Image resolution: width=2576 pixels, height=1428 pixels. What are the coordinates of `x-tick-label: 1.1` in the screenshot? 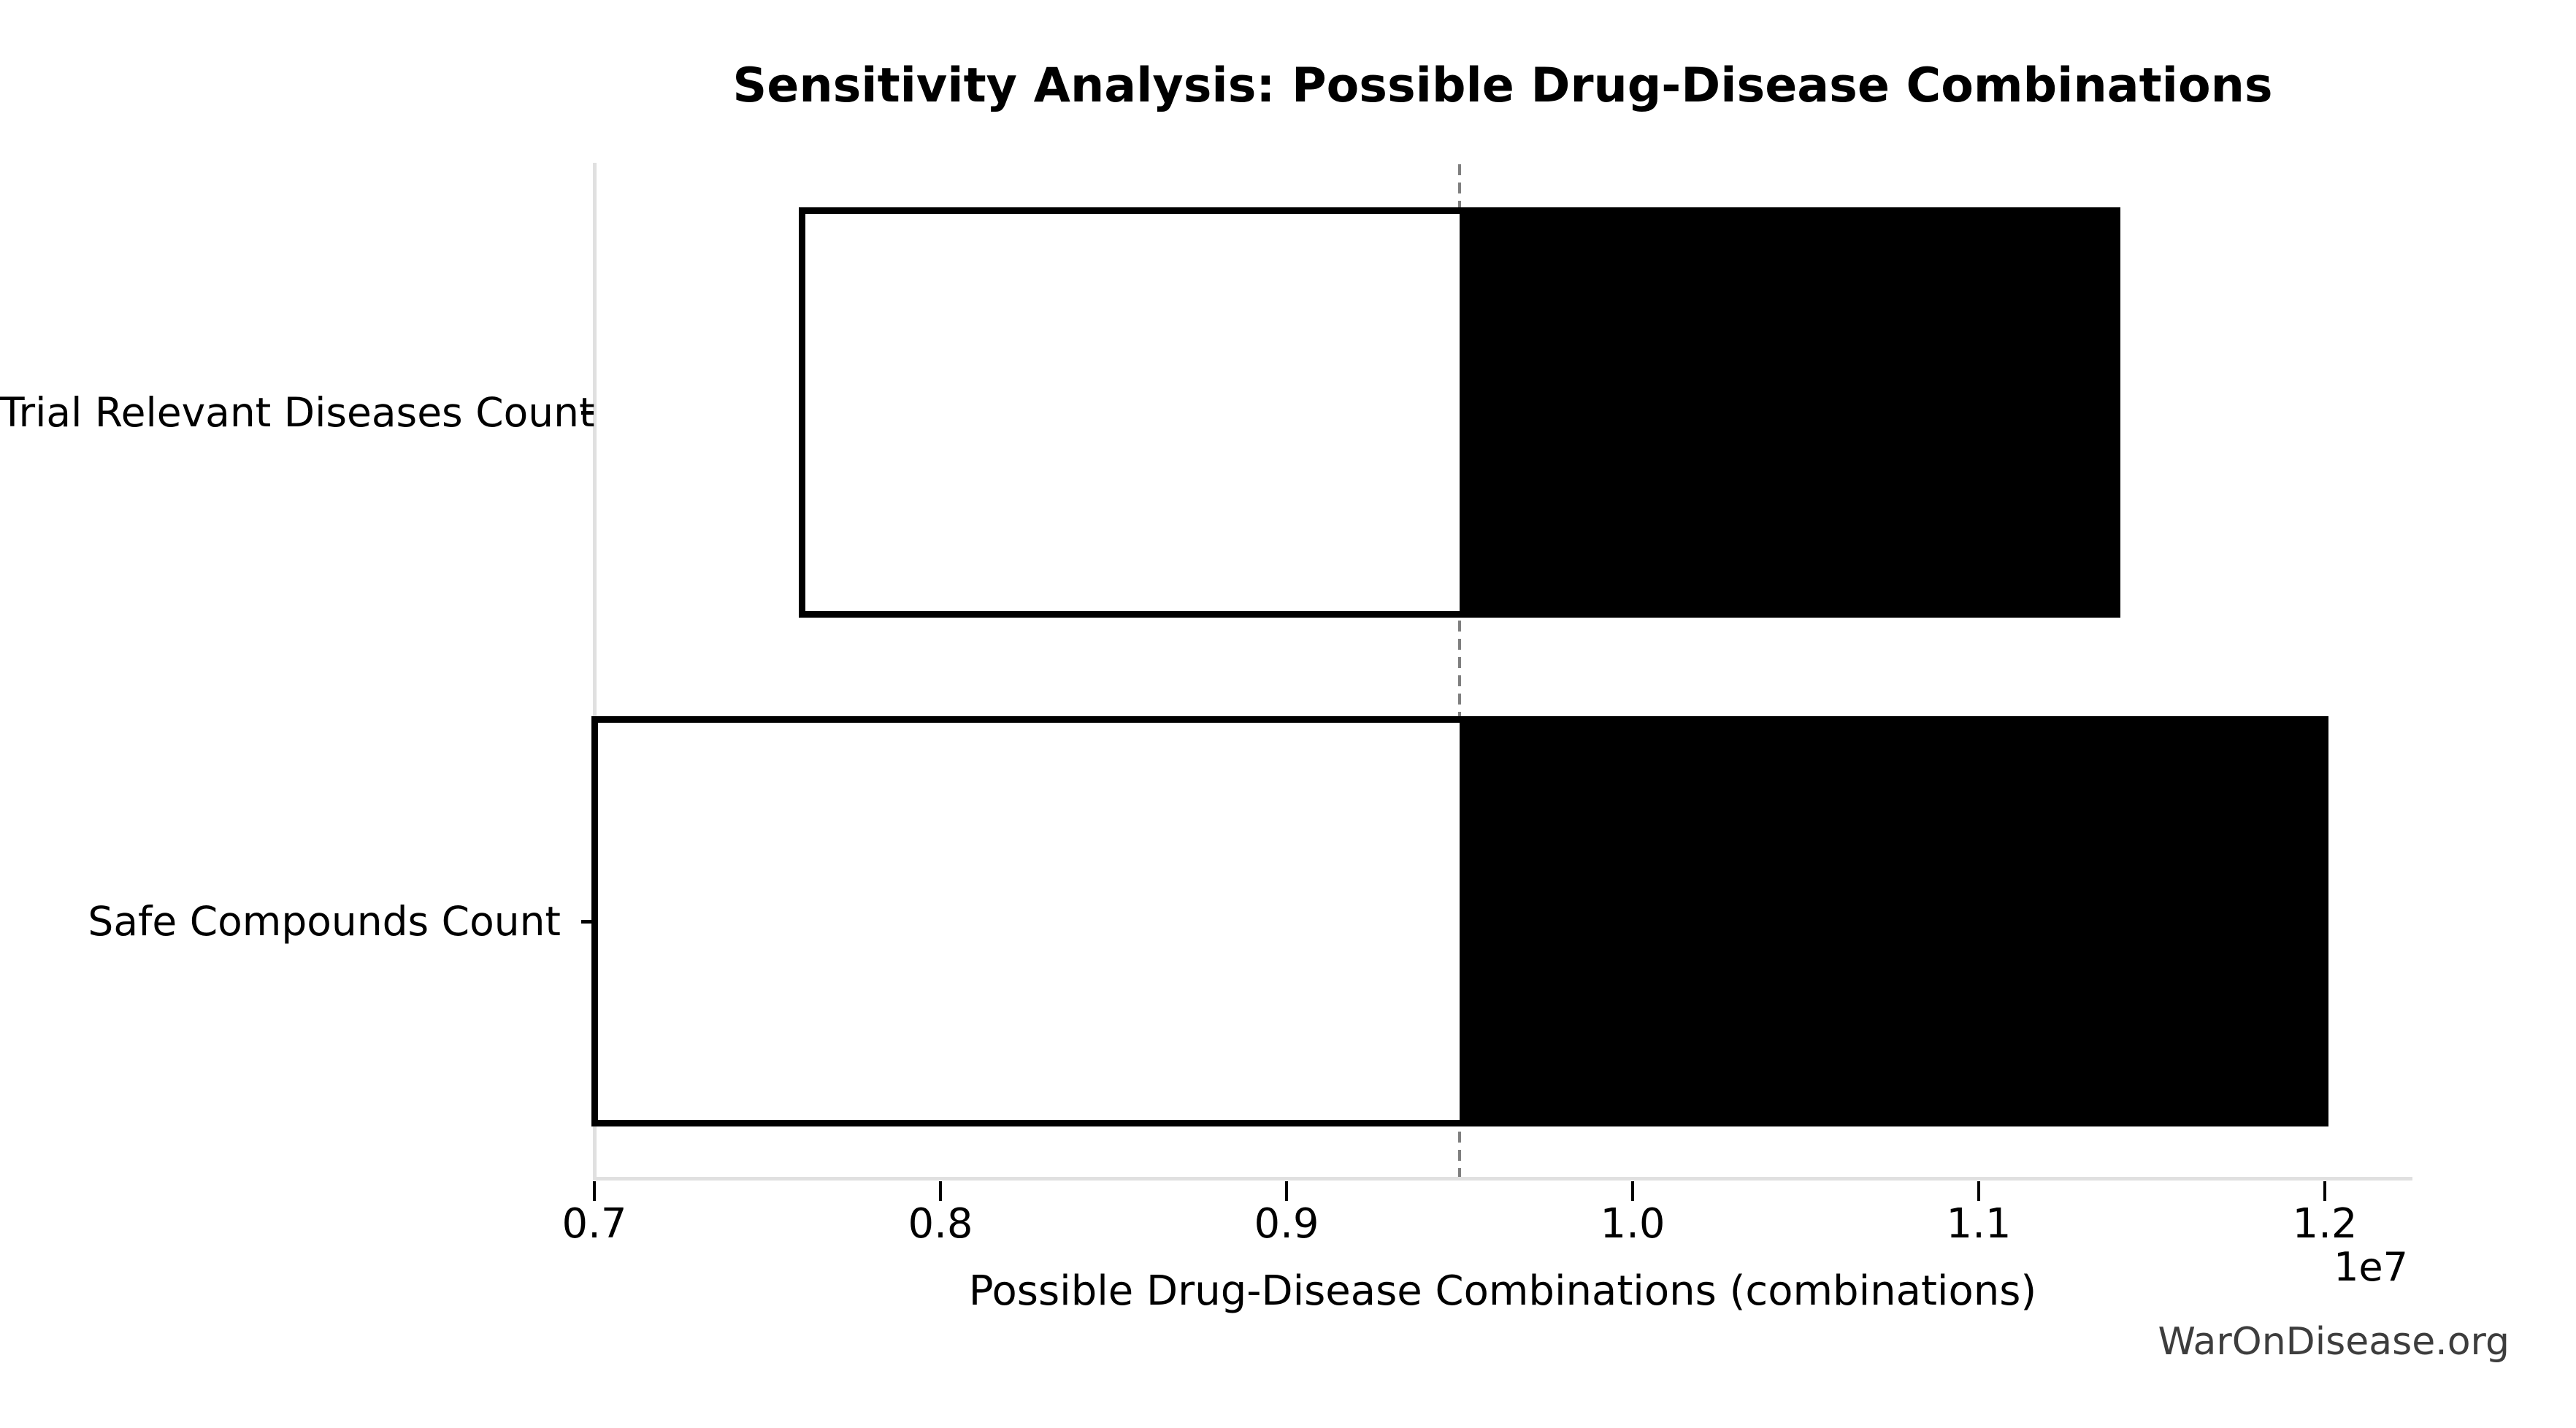 It's located at (1979, 1224).